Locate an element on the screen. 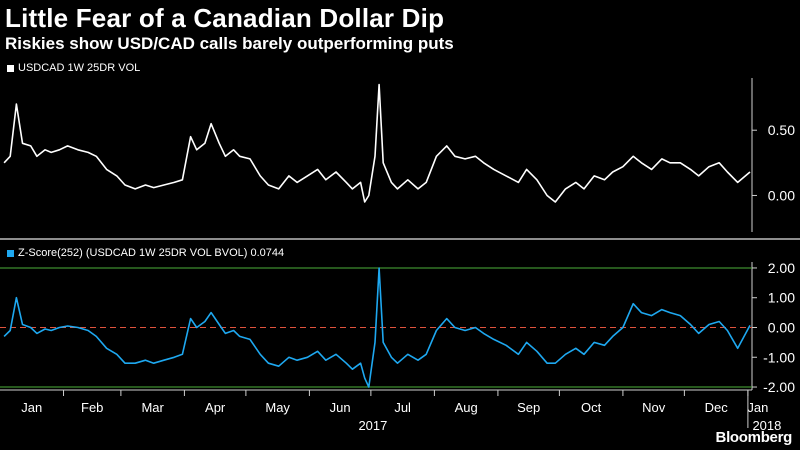  bottom-panel-y-tick-label: 0.00 is located at coordinates (781, 327).